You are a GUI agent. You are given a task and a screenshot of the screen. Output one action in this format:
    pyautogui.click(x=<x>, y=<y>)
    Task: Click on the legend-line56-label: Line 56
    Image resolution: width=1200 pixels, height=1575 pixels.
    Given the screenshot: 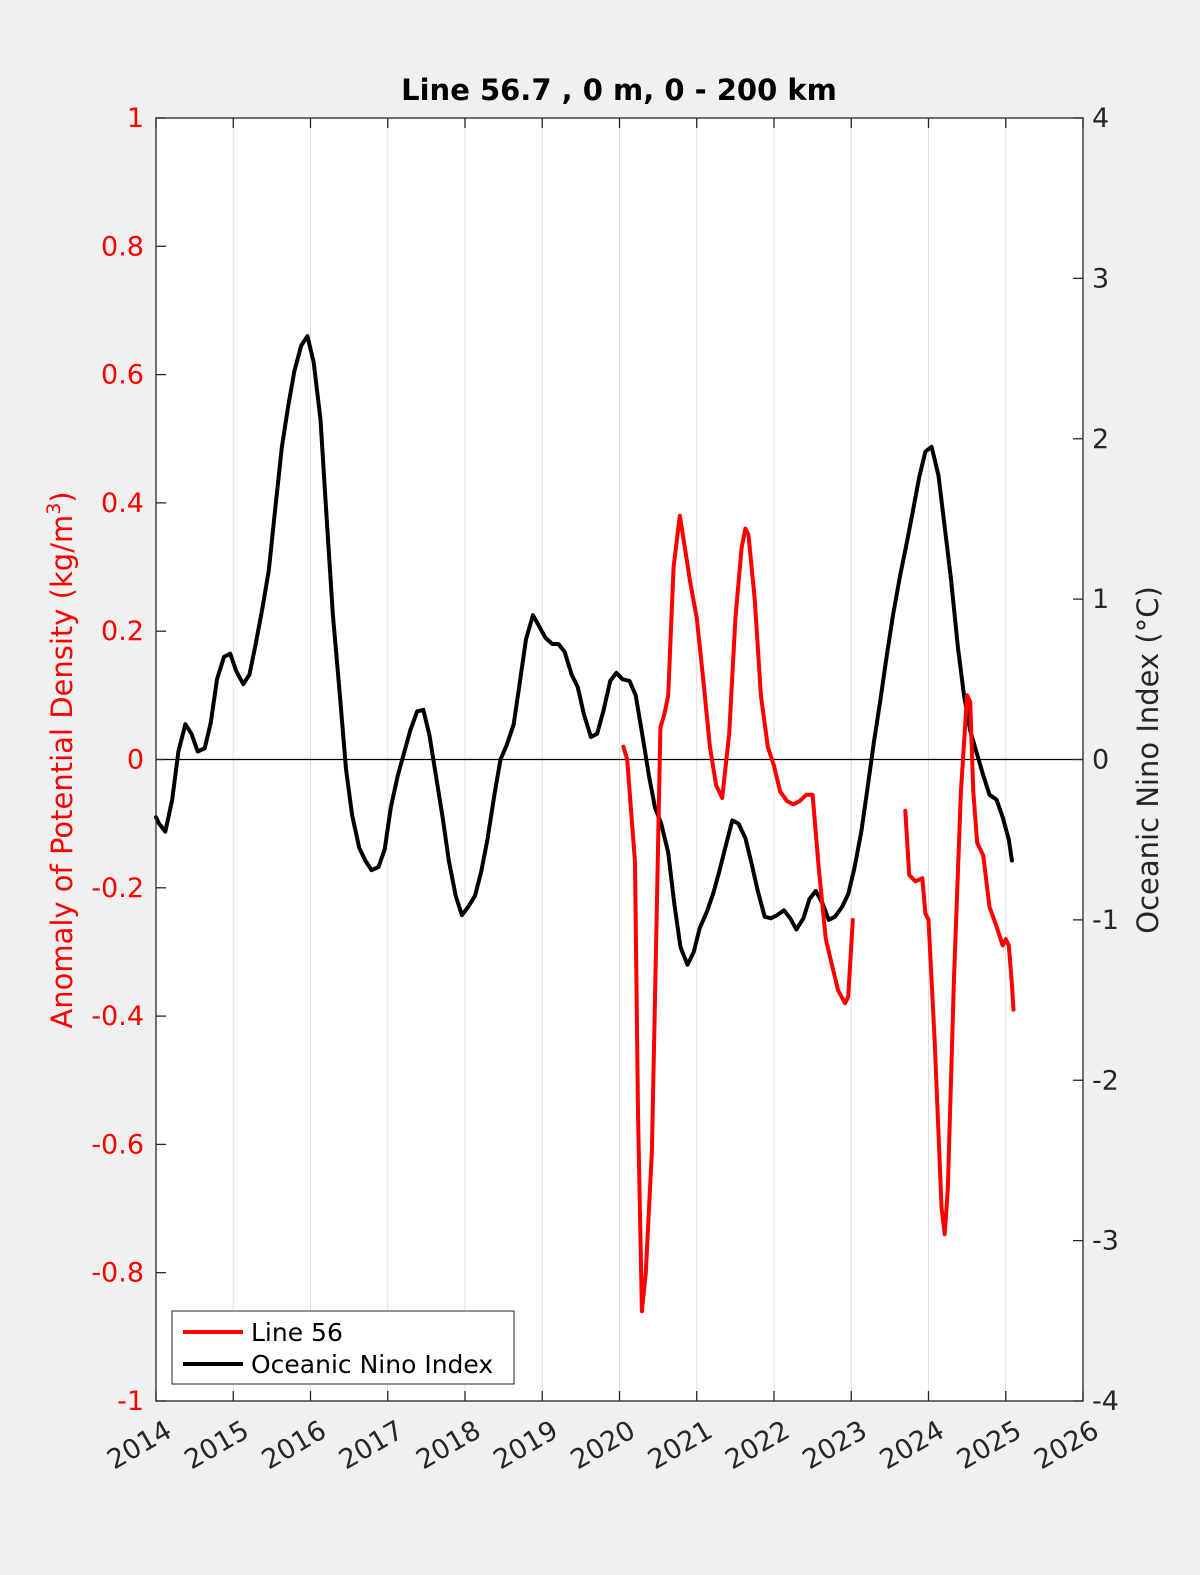 What is the action you would take?
    pyautogui.click(x=297, y=1332)
    